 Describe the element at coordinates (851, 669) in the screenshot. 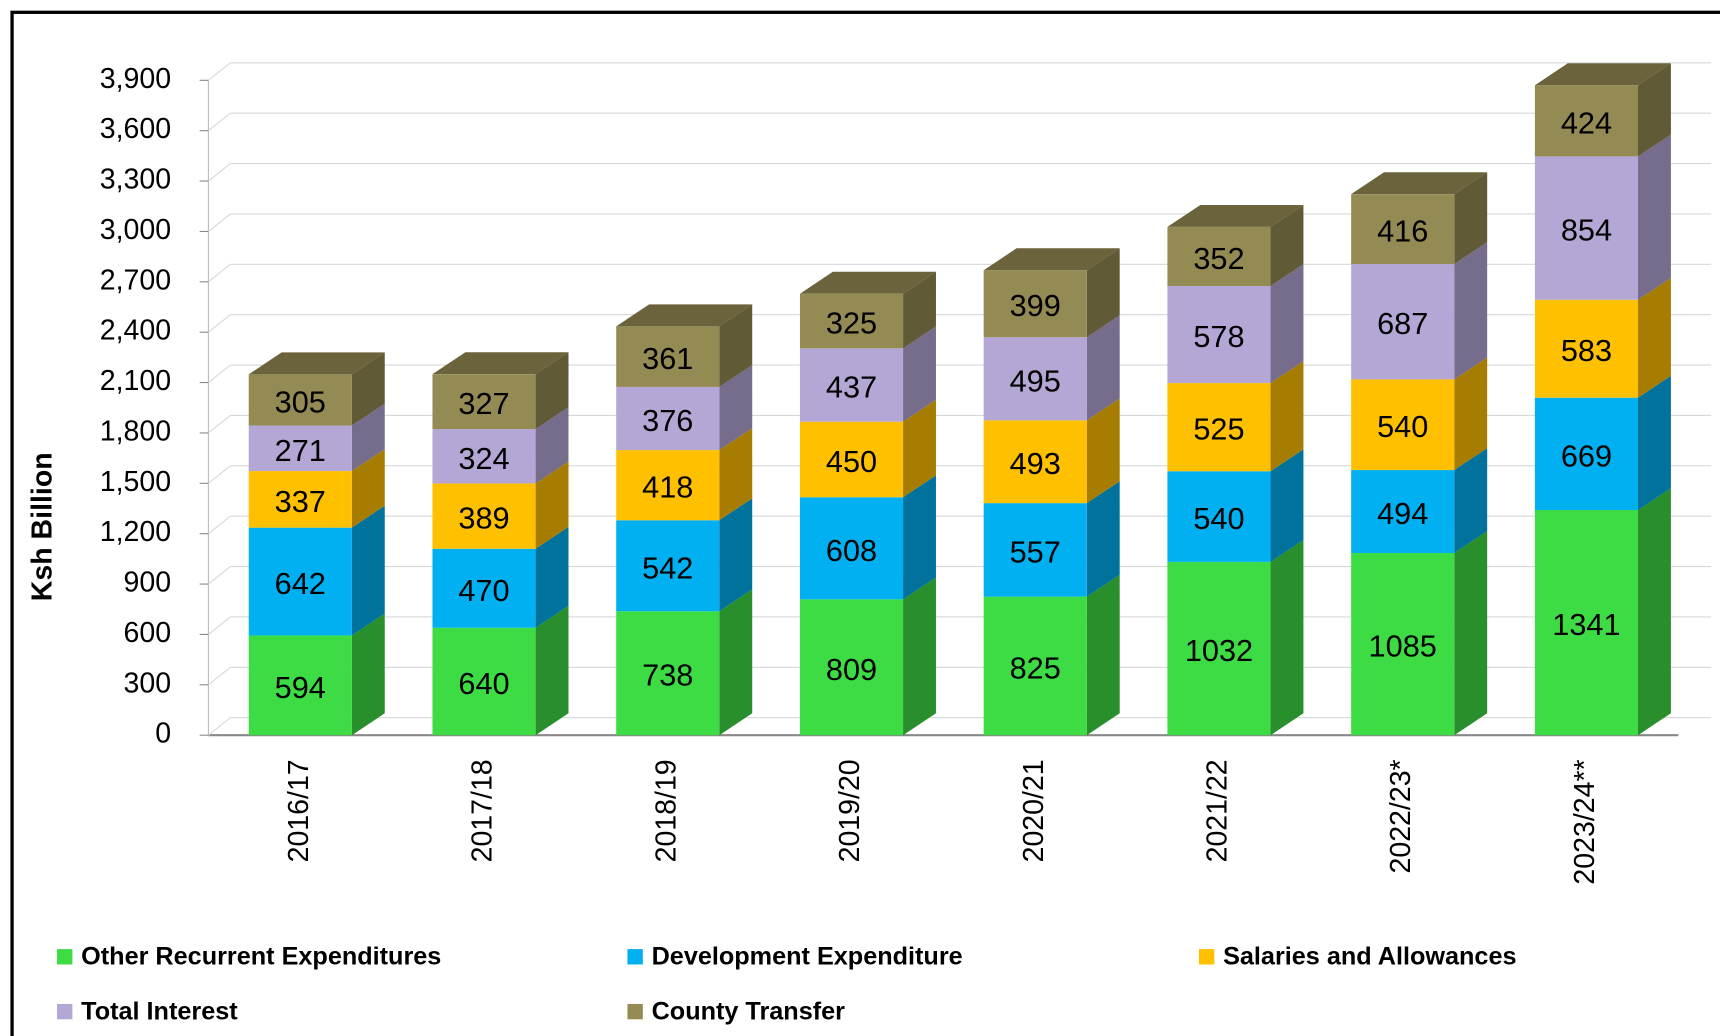

I see `value-label: 809` at that location.